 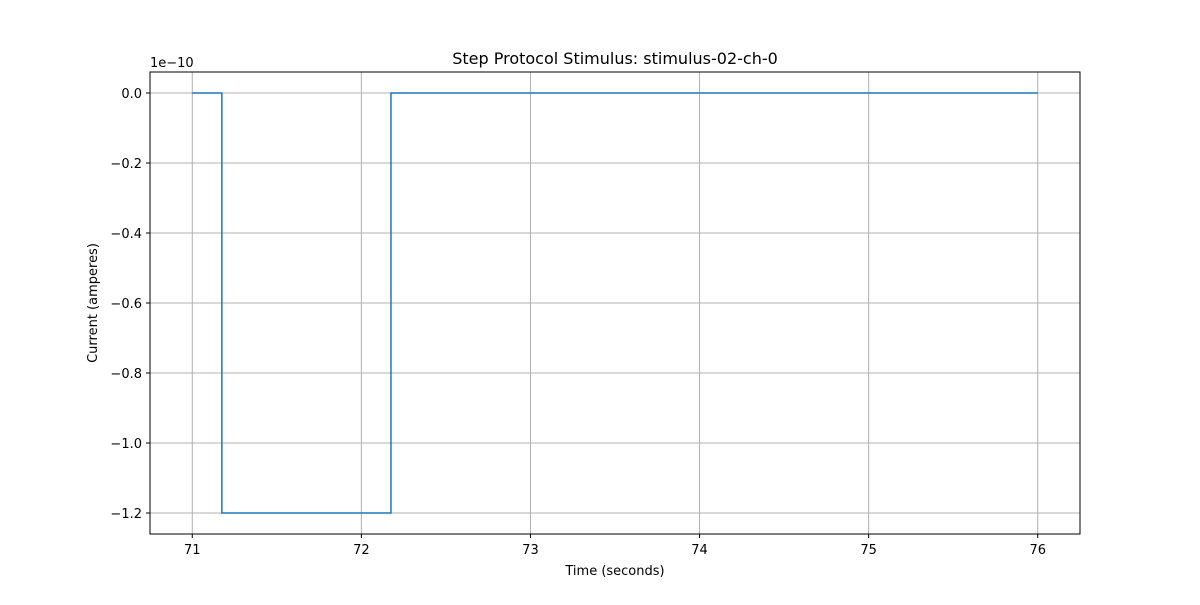 What do you see at coordinates (126, 514) in the screenshot?
I see `y-tick-label: −1.2` at bounding box center [126, 514].